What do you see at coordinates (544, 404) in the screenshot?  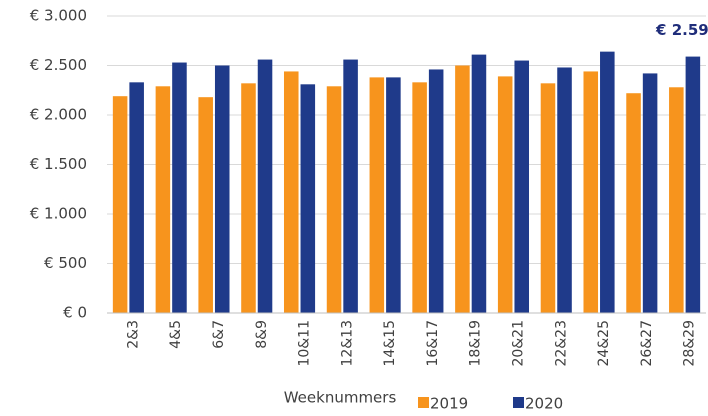 I see `legend-label: 2020` at bounding box center [544, 404].